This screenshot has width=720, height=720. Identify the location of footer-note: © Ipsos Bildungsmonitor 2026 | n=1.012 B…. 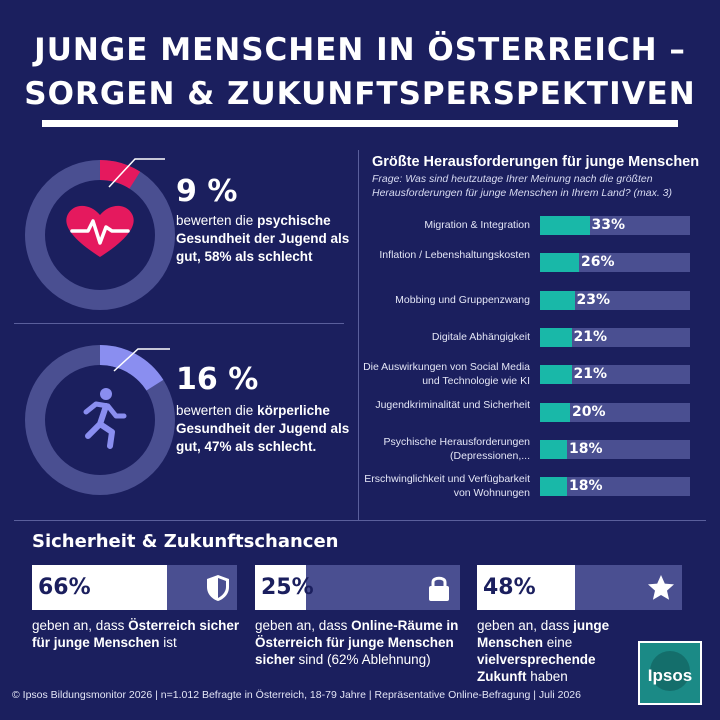
(296, 695).